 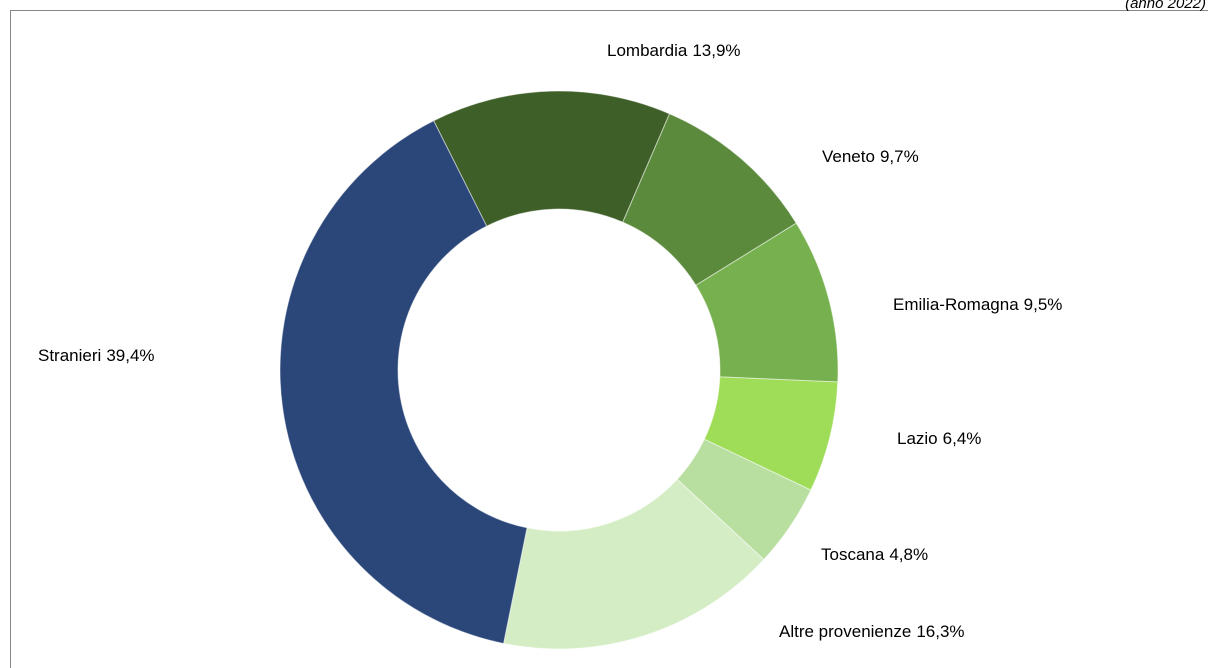 I want to click on category-name: Altre provenienze, so click(x=845, y=631).